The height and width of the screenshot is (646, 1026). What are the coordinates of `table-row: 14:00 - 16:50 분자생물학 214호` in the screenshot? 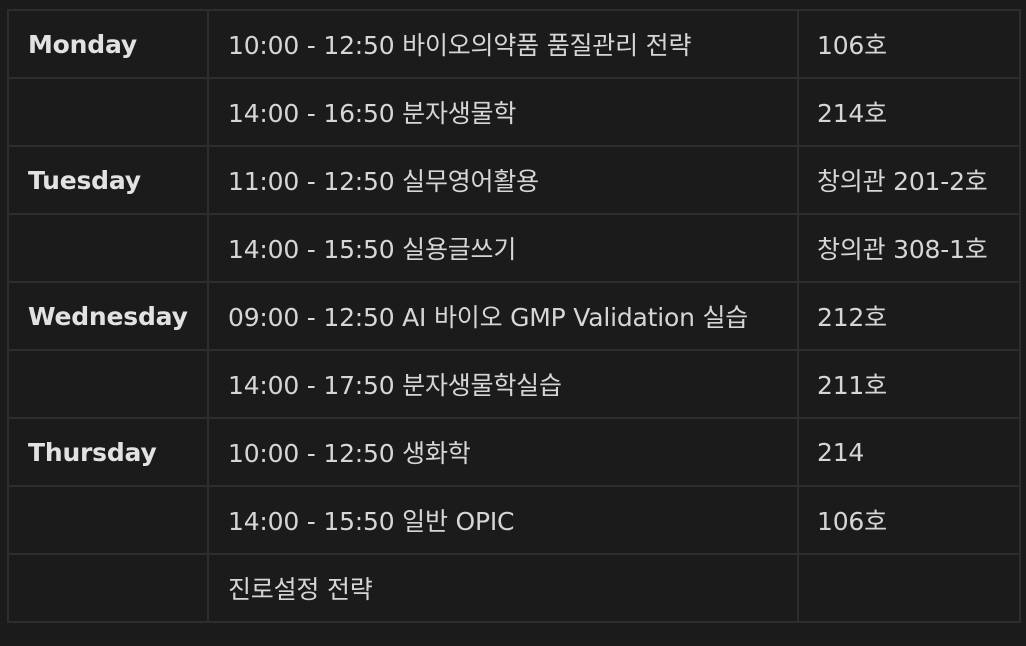 It's located at (514, 112).